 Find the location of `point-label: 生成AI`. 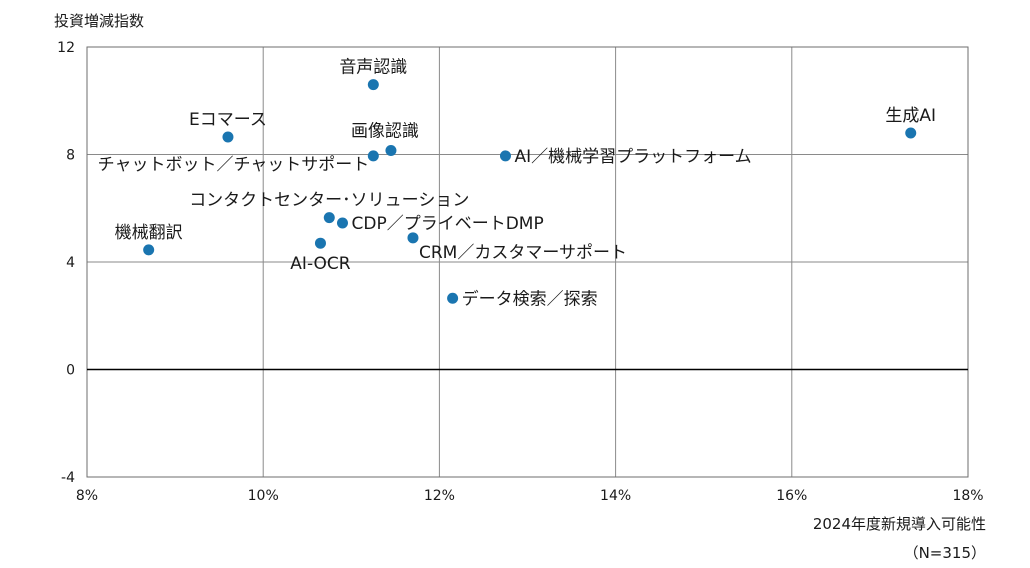

point-label: 生成AI is located at coordinates (910, 116).